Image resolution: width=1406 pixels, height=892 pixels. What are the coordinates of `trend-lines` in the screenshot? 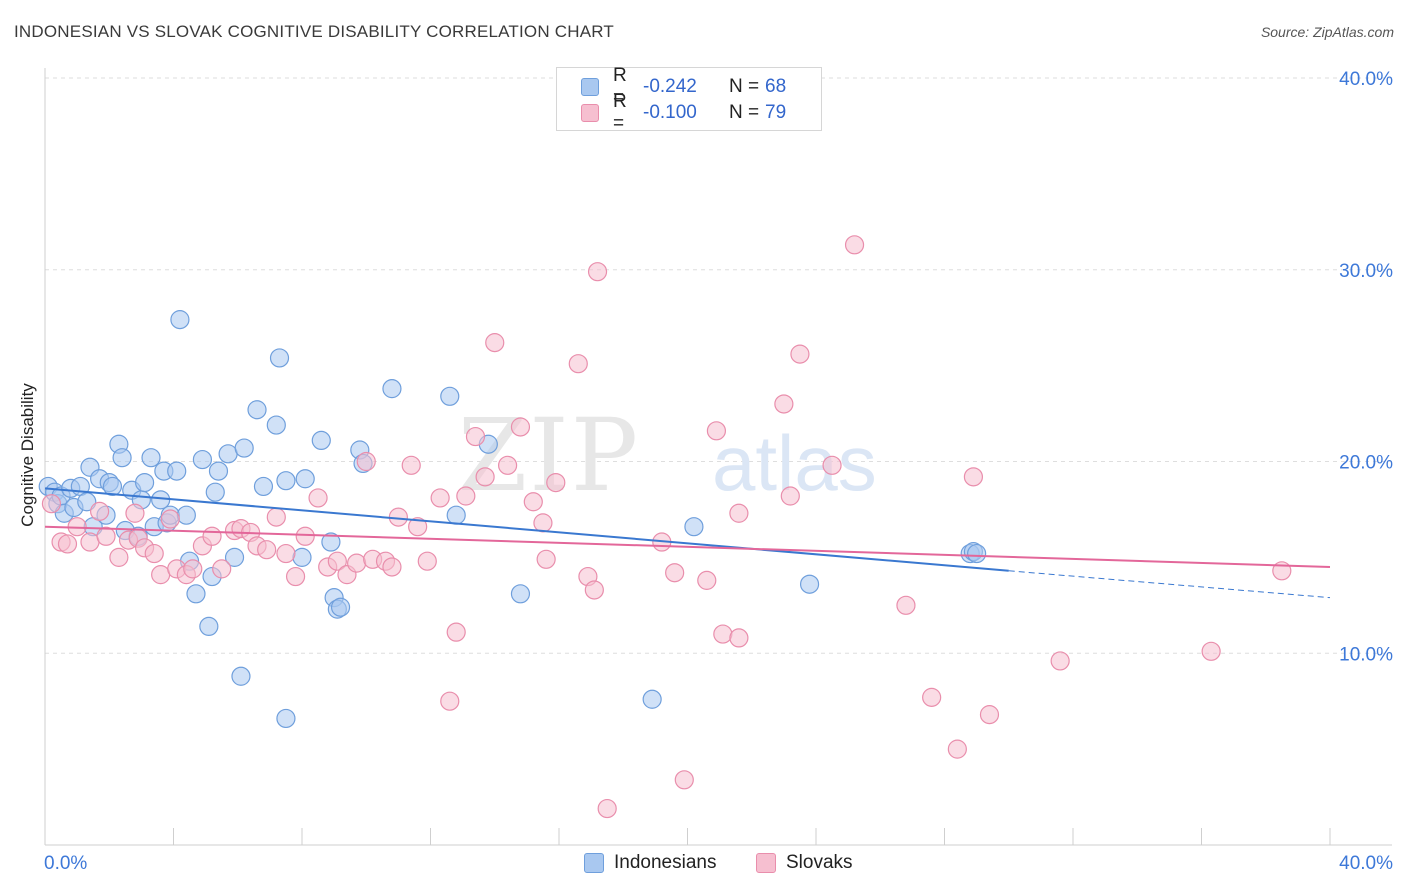 It's located at (687, 543).